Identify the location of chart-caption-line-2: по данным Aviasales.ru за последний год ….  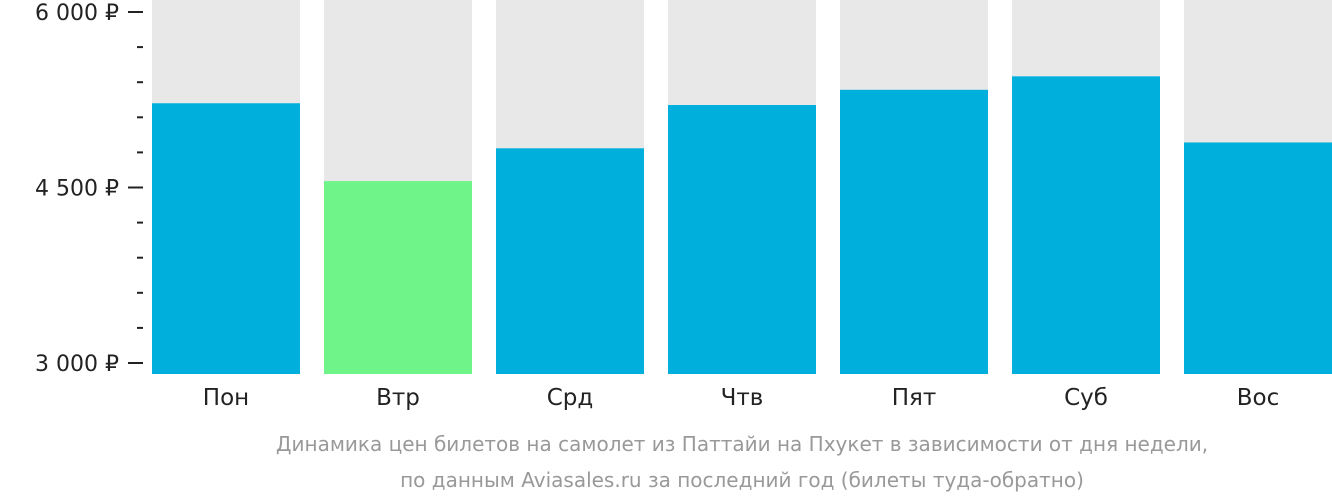
(742, 480).